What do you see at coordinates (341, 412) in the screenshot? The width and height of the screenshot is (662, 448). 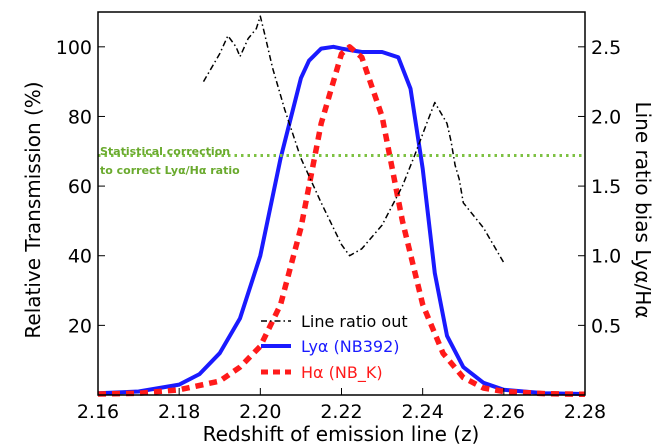 I see `x-tick-label: 2.22` at bounding box center [341, 412].